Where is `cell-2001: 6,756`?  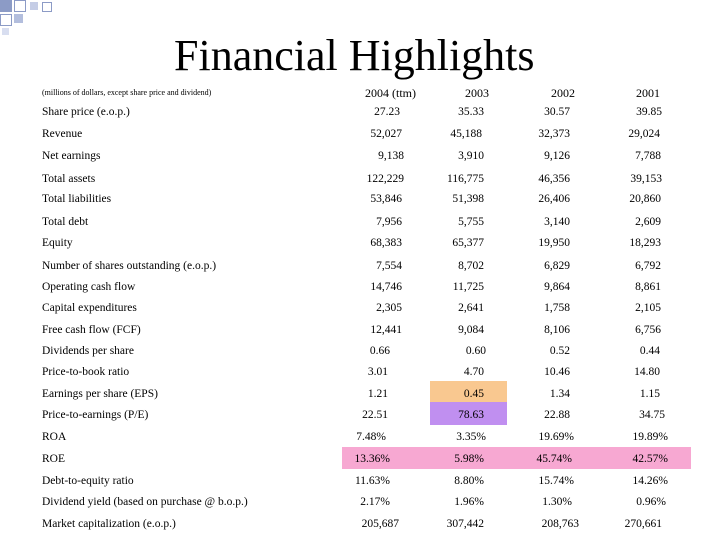 cell-2001: 6,756 is located at coordinates (648, 330).